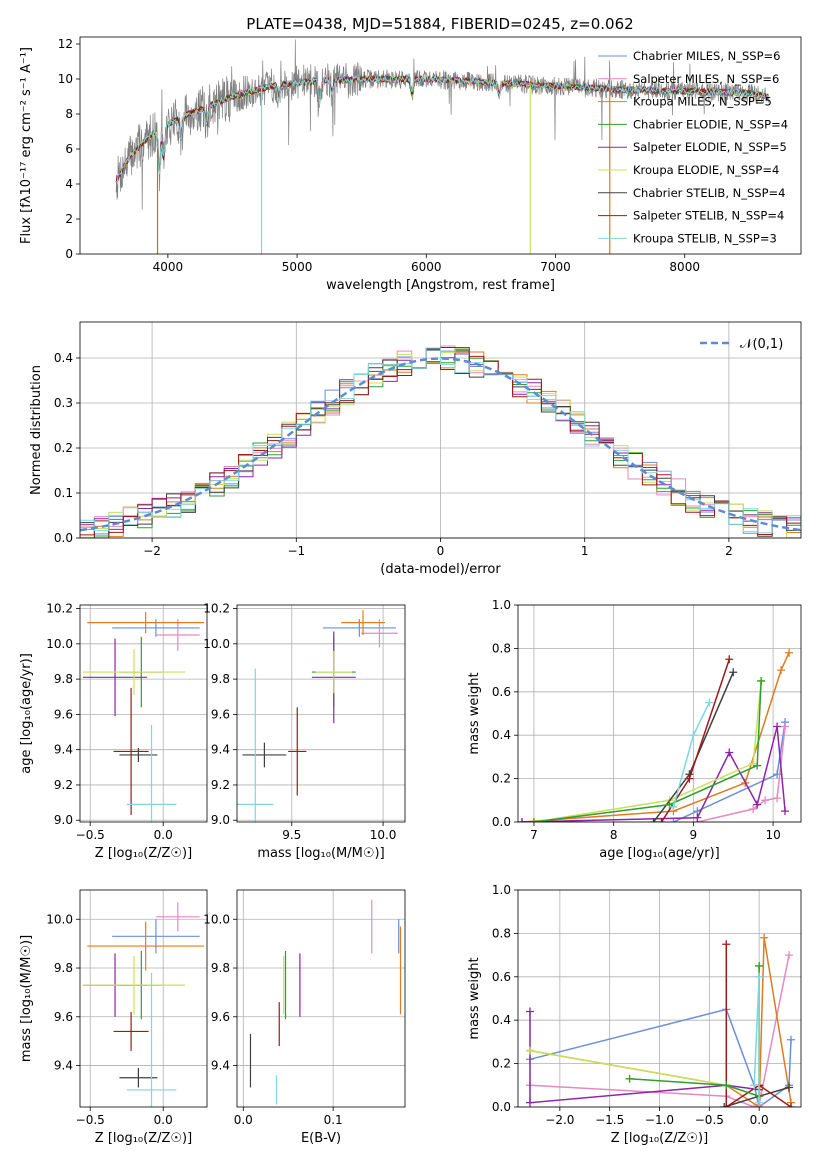  What do you see at coordinates (69, 254) in the screenshot?
I see `y-tick-label: 0` at bounding box center [69, 254].